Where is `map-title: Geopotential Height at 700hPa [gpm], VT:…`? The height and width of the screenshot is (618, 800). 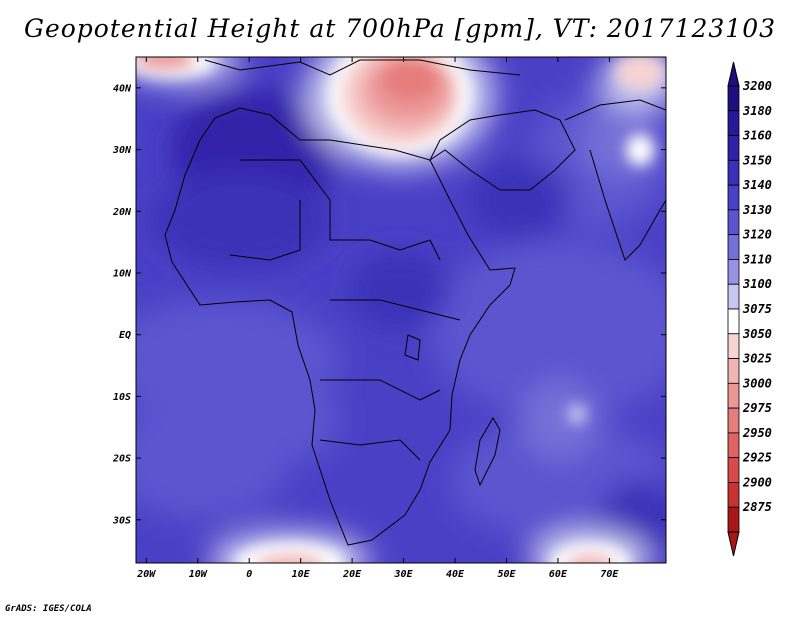 map-title: Geopotential Height at 700hPa [gpm], VT:… is located at coordinates (400, 28).